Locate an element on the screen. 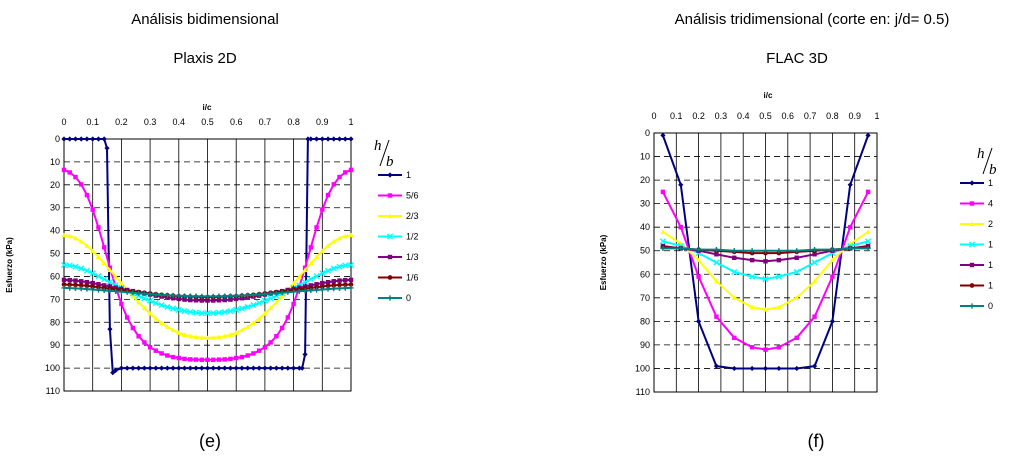  panel-e-y-tick-label: 100 is located at coordinates (52, 368).